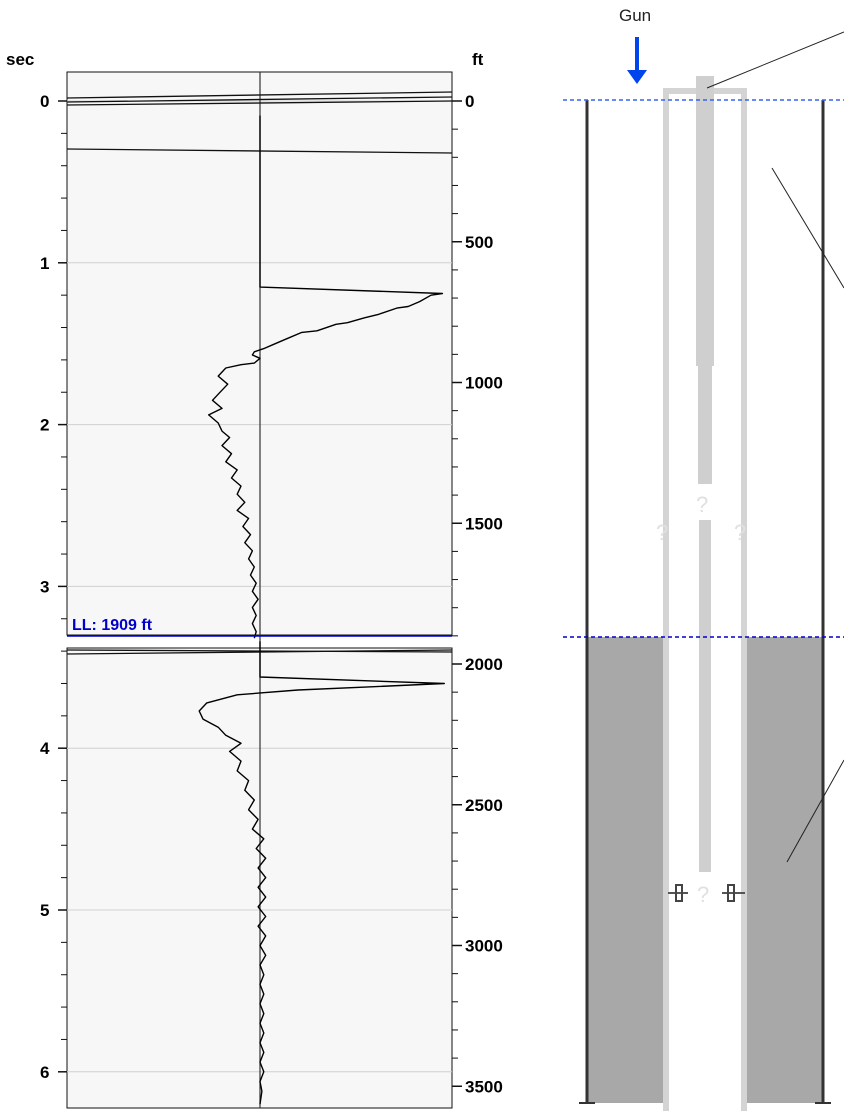 This screenshot has width=844, height=1111. I want to click on right-tick-label: 2000, so click(484, 664).